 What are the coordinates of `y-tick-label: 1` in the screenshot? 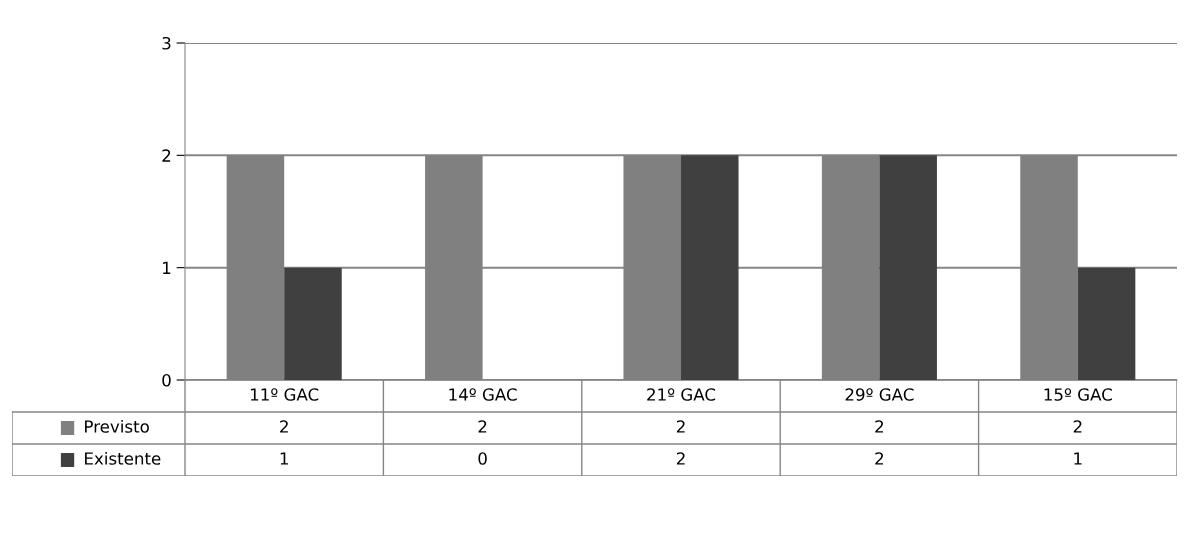 It's located at (167, 267).